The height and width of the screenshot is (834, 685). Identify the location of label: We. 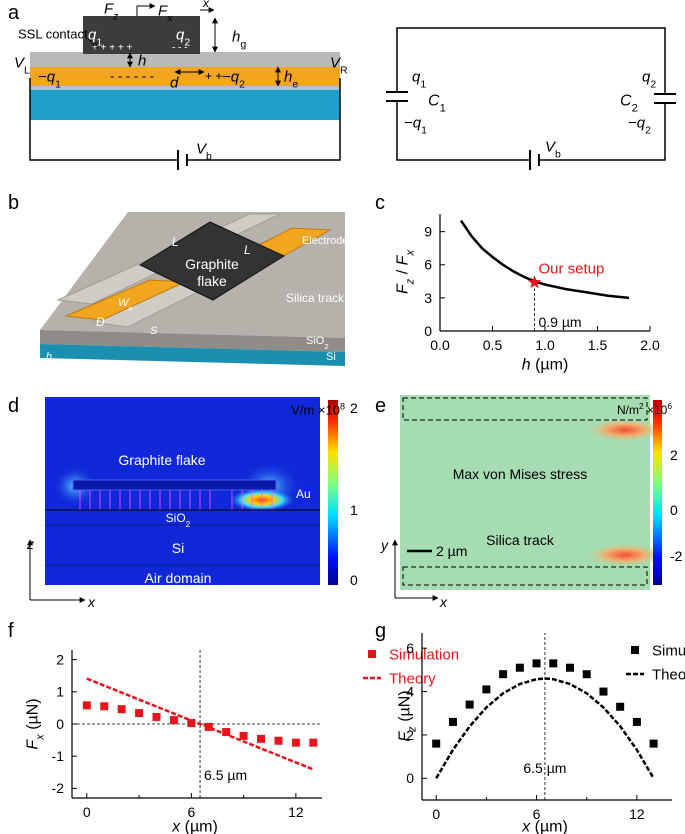
(125, 305).